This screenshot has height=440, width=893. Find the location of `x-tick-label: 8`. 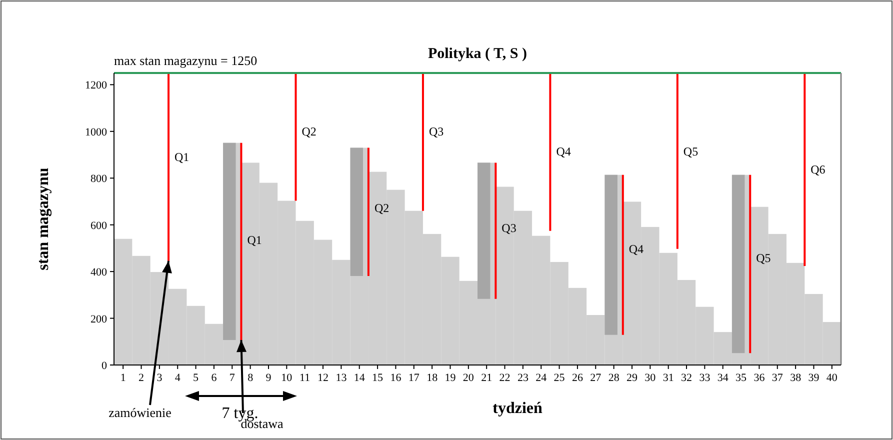

x-tick-label: 8 is located at coordinates (251, 378).